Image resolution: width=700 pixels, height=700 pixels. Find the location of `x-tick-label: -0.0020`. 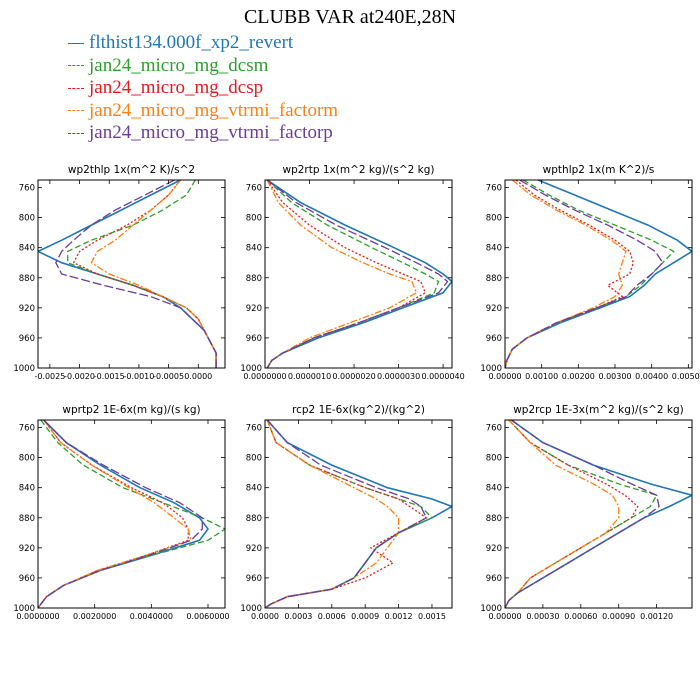

x-tick-label: -0.0020 is located at coordinates (79, 376).